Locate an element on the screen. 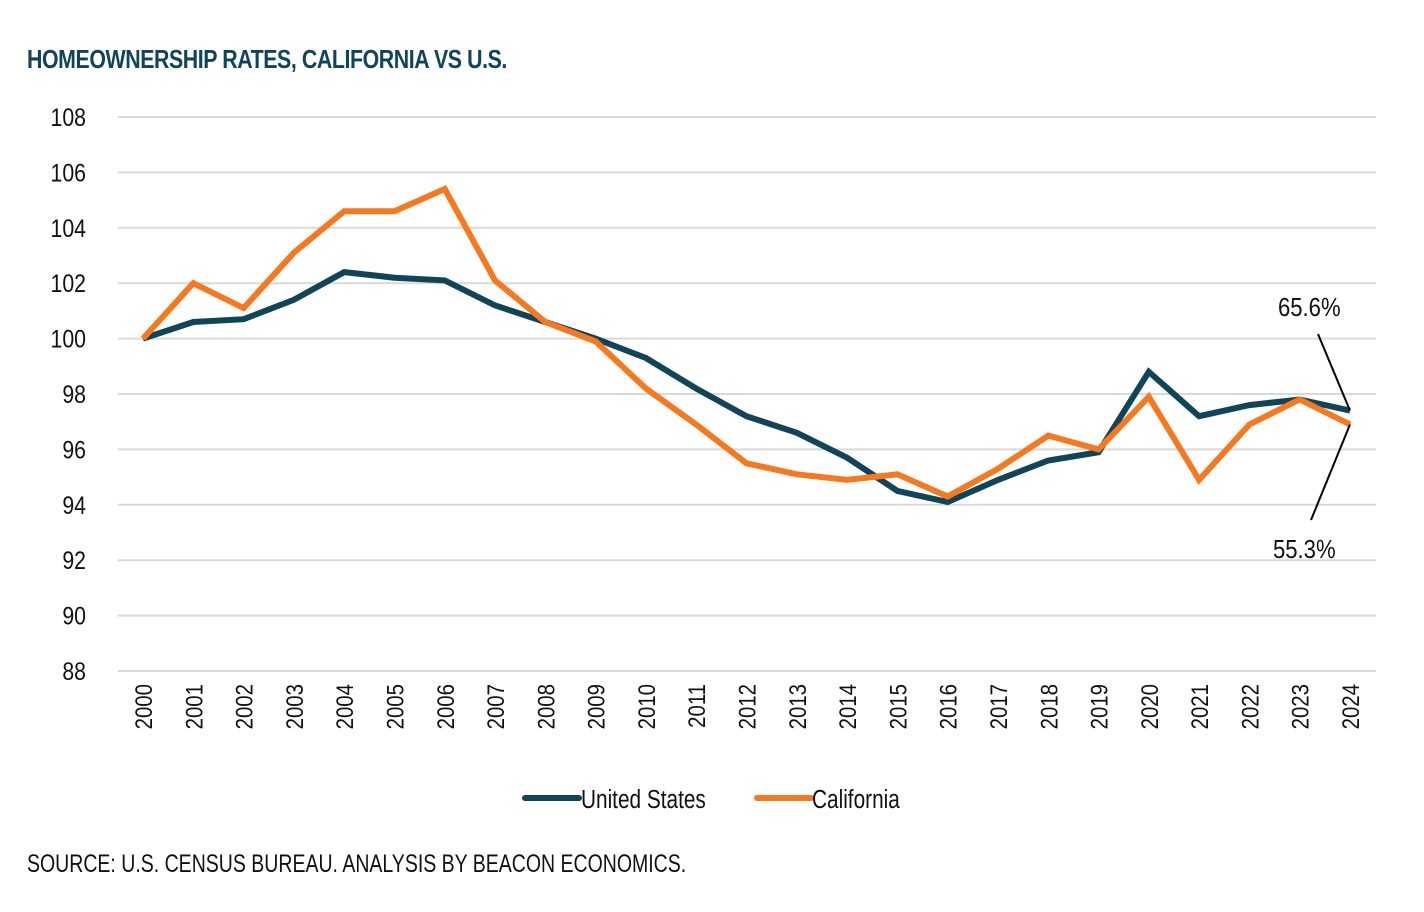 The width and height of the screenshot is (1424, 912). legend-label: United States is located at coordinates (643, 799).